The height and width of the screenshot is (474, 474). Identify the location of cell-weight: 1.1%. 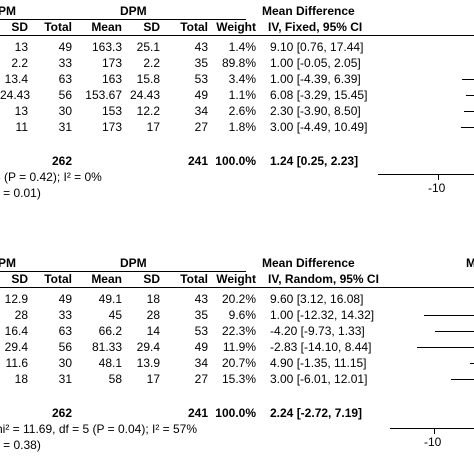
(242, 95).